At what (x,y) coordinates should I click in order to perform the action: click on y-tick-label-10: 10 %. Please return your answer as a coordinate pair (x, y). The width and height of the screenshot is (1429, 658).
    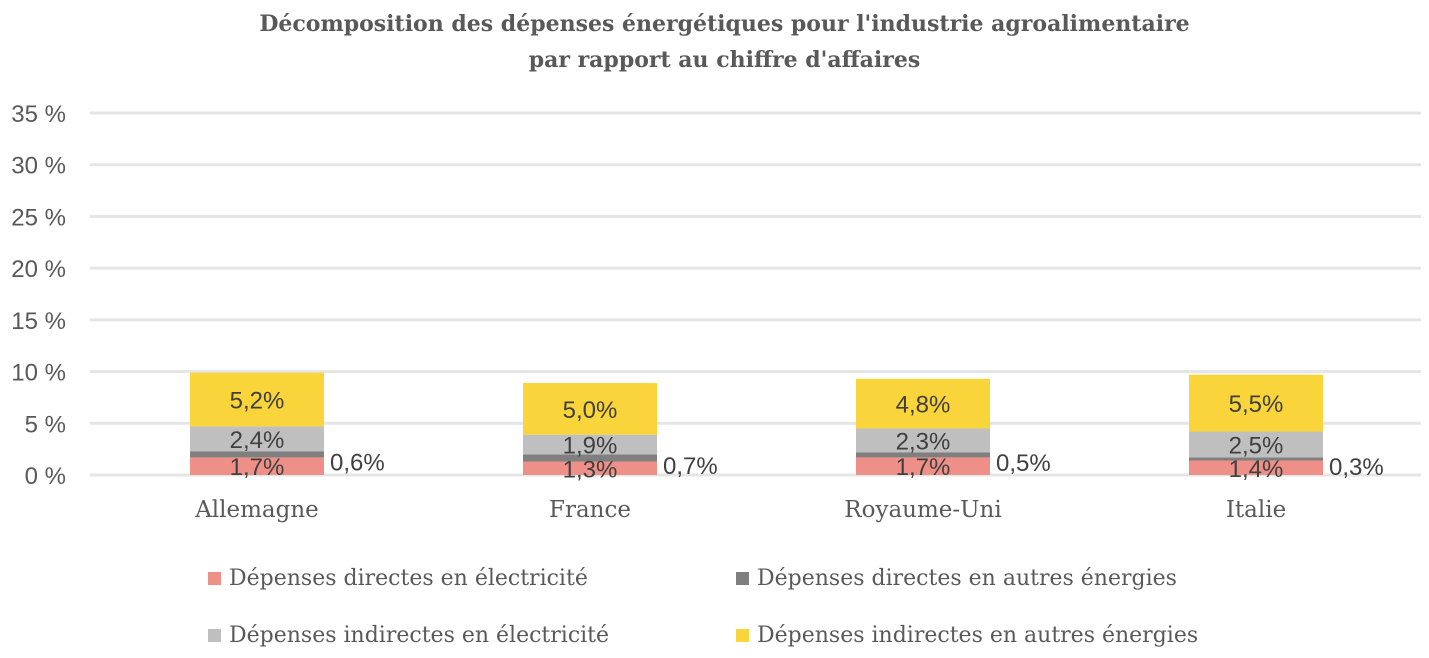
    Looking at the image, I should click on (38, 373).